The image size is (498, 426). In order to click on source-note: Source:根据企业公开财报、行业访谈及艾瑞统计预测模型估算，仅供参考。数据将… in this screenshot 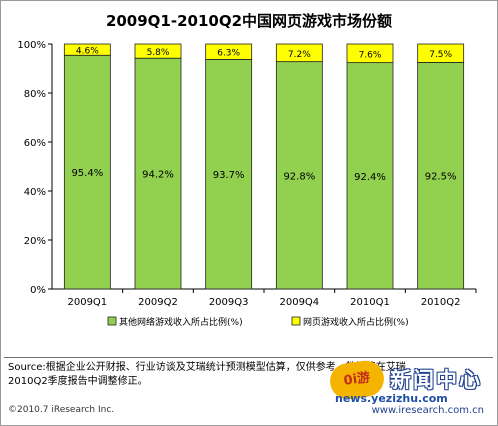, I will do `click(243, 375)`.